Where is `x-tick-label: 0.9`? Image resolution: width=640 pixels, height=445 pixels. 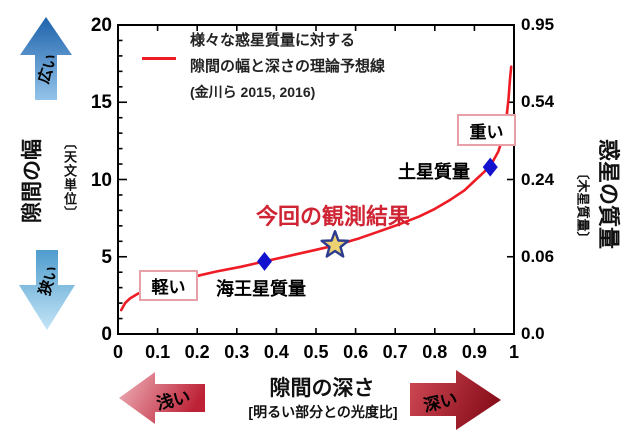
x-tick-label: 0.9 is located at coordinates (474, 352).